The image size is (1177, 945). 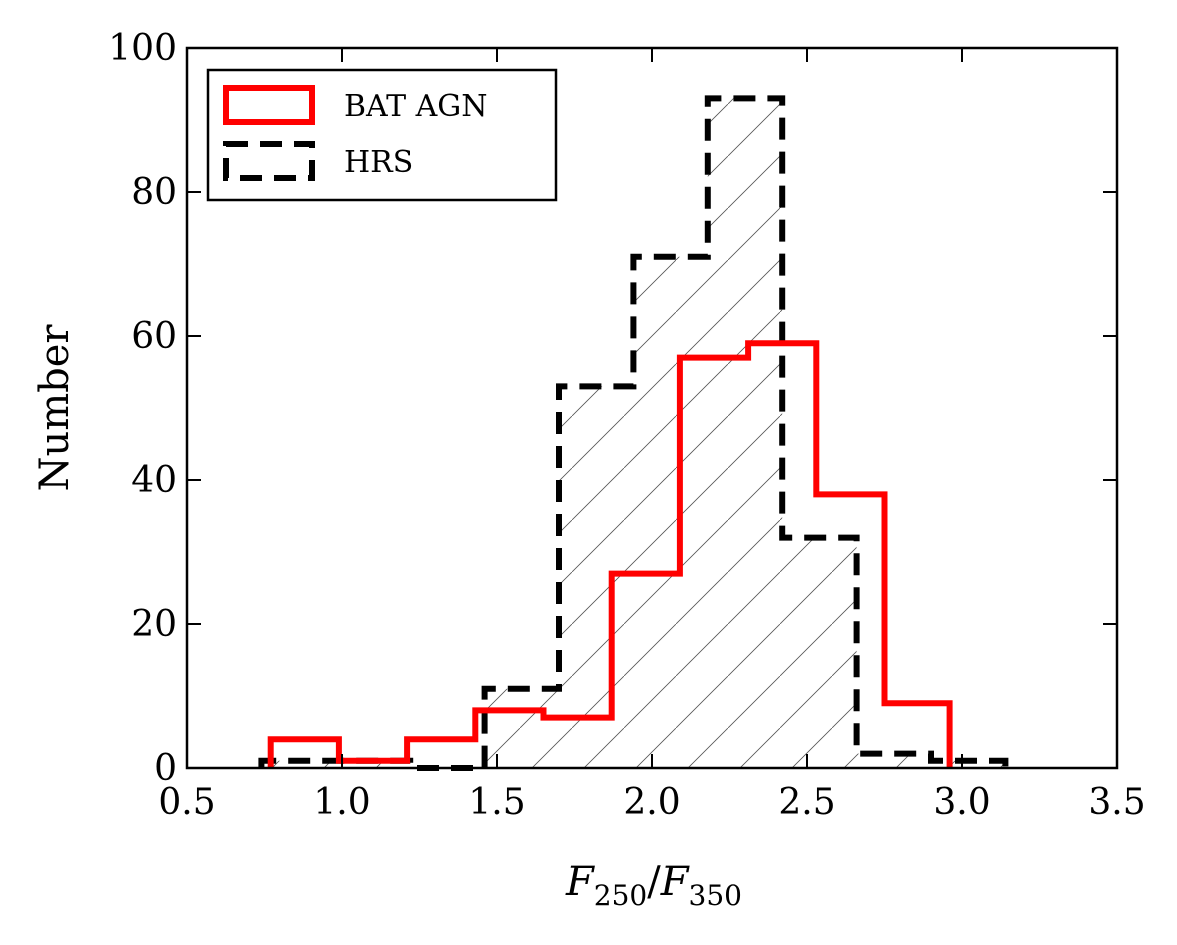 What do you see at coordinates (186, 802) in the screenshot?
I see `x-tick-label-0: 0.5` at bounding box center [186, 802].